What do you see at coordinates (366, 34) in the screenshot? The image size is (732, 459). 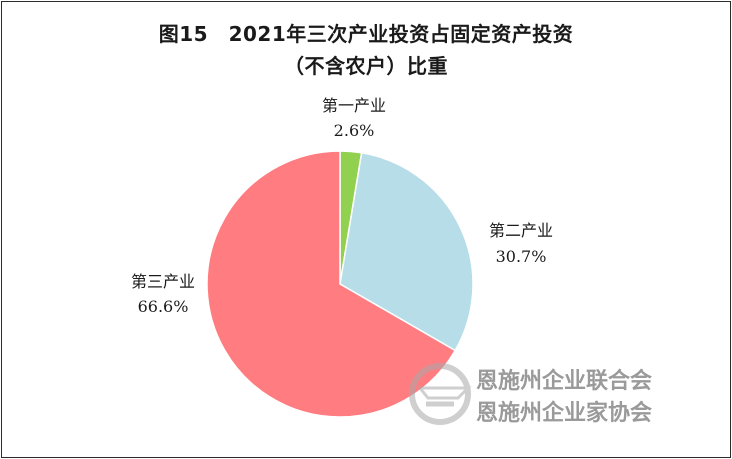 I see `chart-title-line-1: 图15 2021年三次产业投资占固定资产投资` at bounding box center [366, 34].